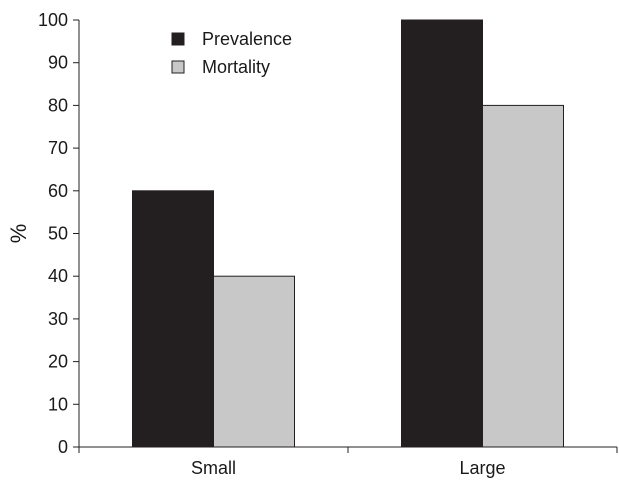 The height and width of the screenshot is (485, 619). I want to click on x-tick-label-small: Small, so click(213, 468).